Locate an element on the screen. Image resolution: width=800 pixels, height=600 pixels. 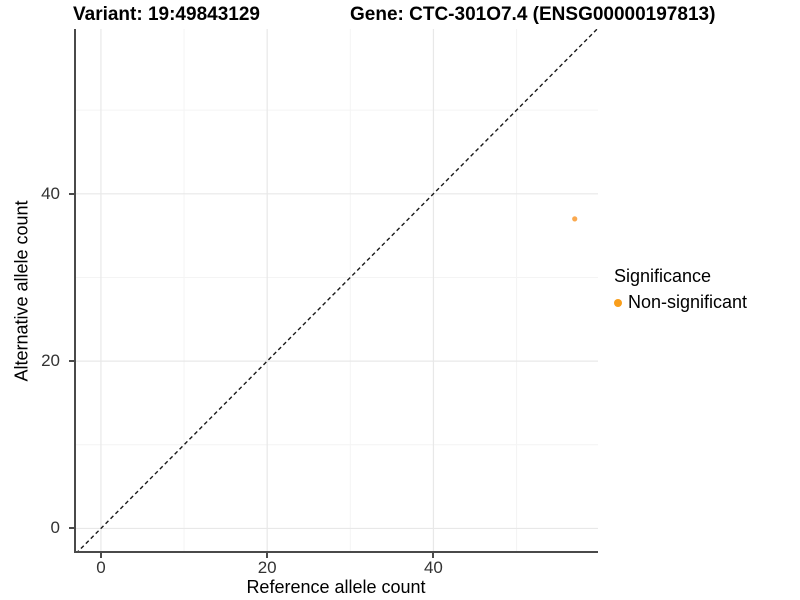
x-tick-label: 0 is located at coordinates (101, 567).